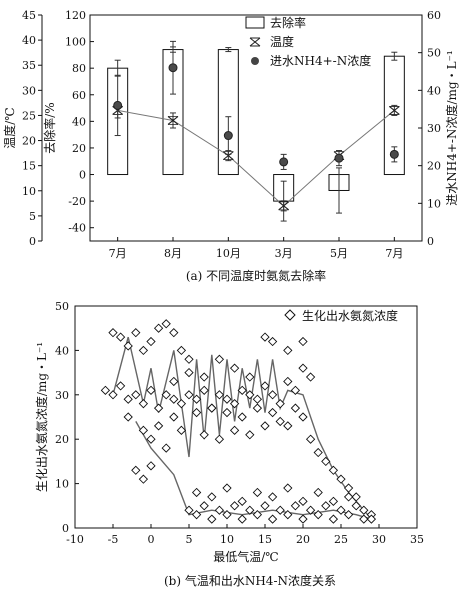 This screenshot has height=595, width=466. I want to click on panel-b-caption: (b) 气温和出水NH4-N浓度关系, so click(250, 580).